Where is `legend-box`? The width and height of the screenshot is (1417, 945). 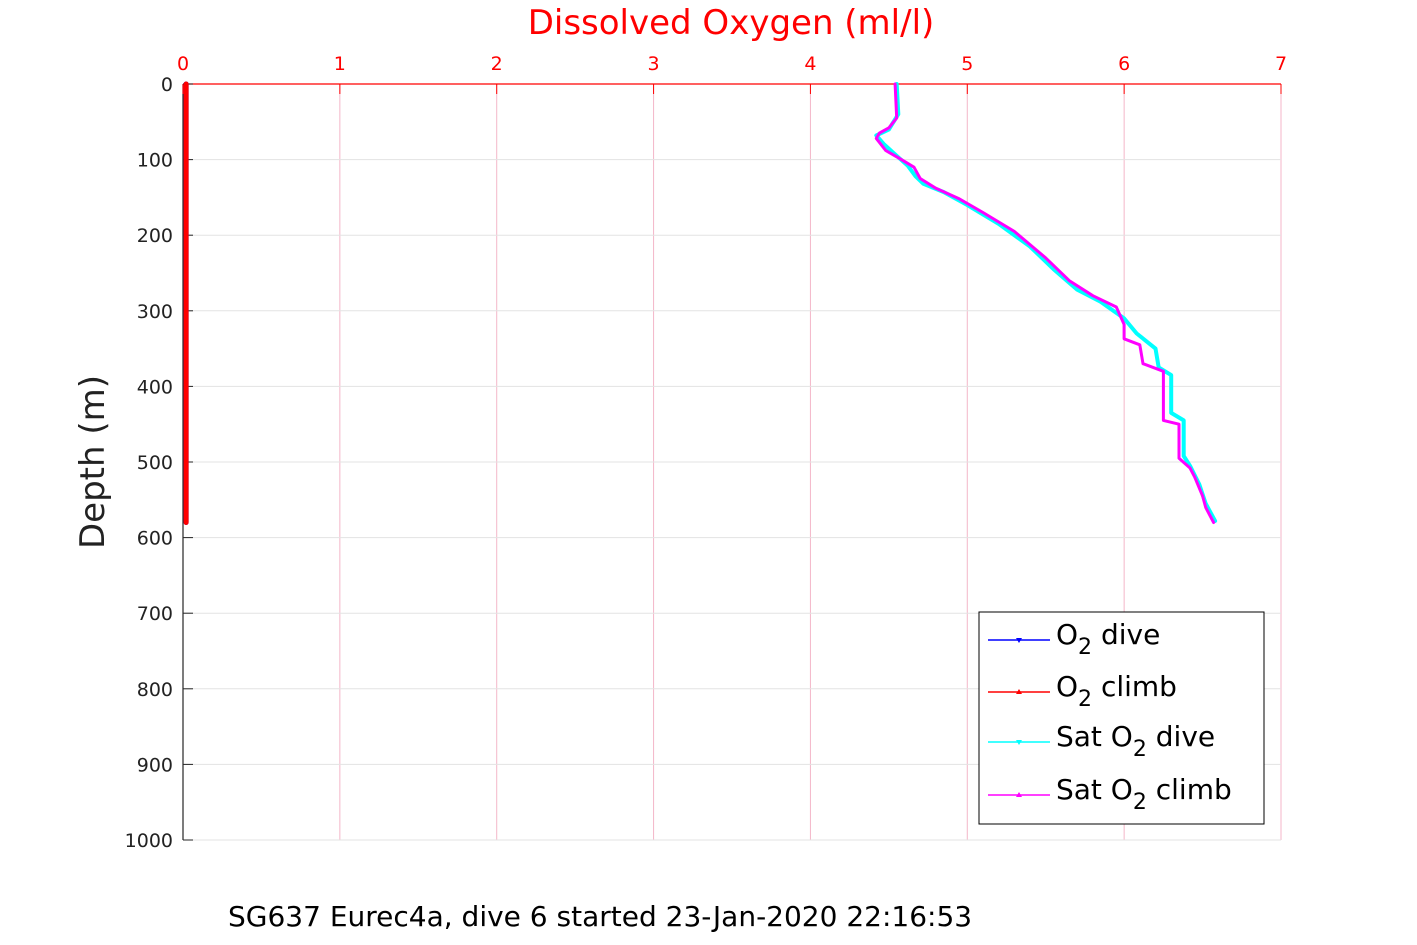 legend-box is located at coordinates (1121, 718).